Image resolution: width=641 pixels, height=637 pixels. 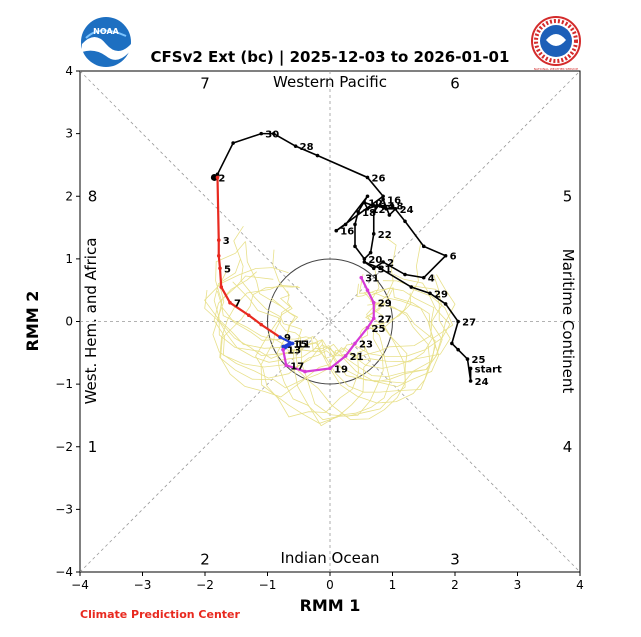 I want to click on forecast-magenta-day-label: 29, so click(x=385, y=304).